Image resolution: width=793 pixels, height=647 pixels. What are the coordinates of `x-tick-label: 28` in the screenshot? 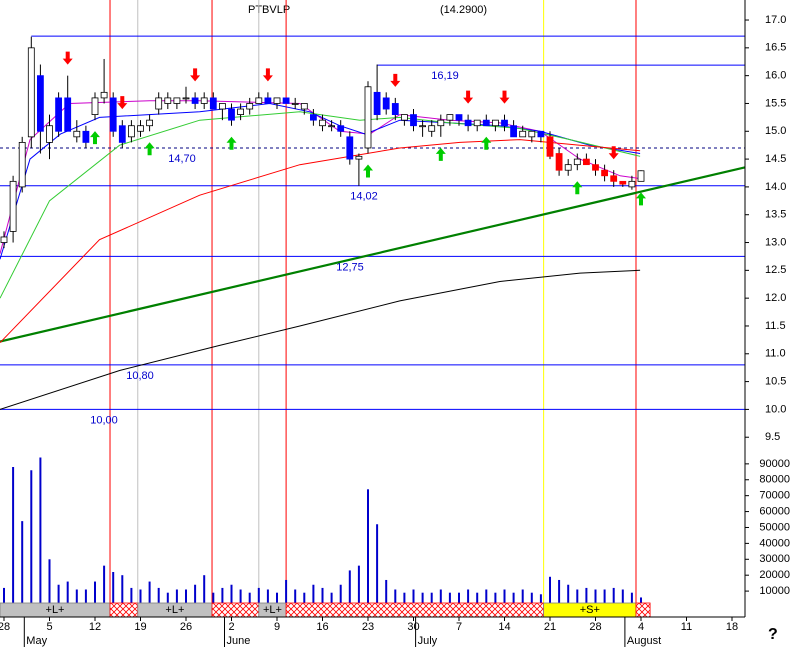 It's located at (5, 627).